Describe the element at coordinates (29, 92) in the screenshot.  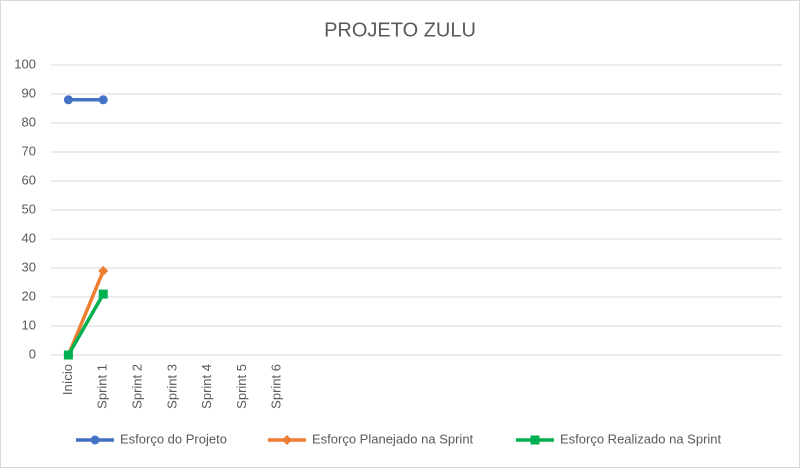
I see `y-tick-label: 90` at that location.